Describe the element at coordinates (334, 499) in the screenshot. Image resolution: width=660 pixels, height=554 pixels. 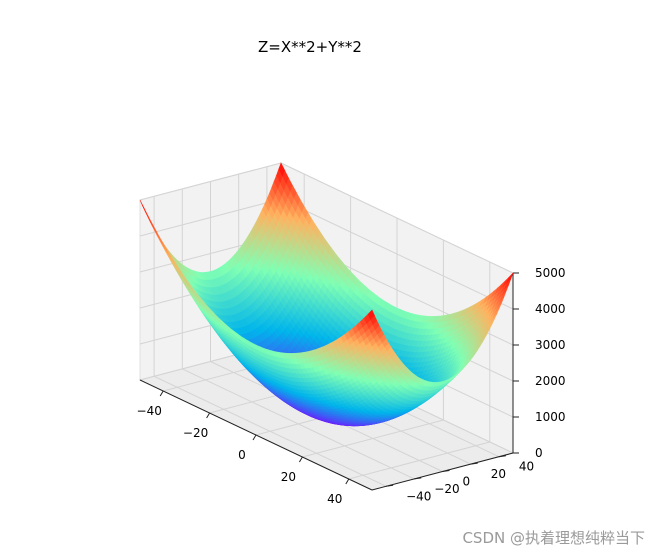
I see `x-tick-label: 40` at that location.